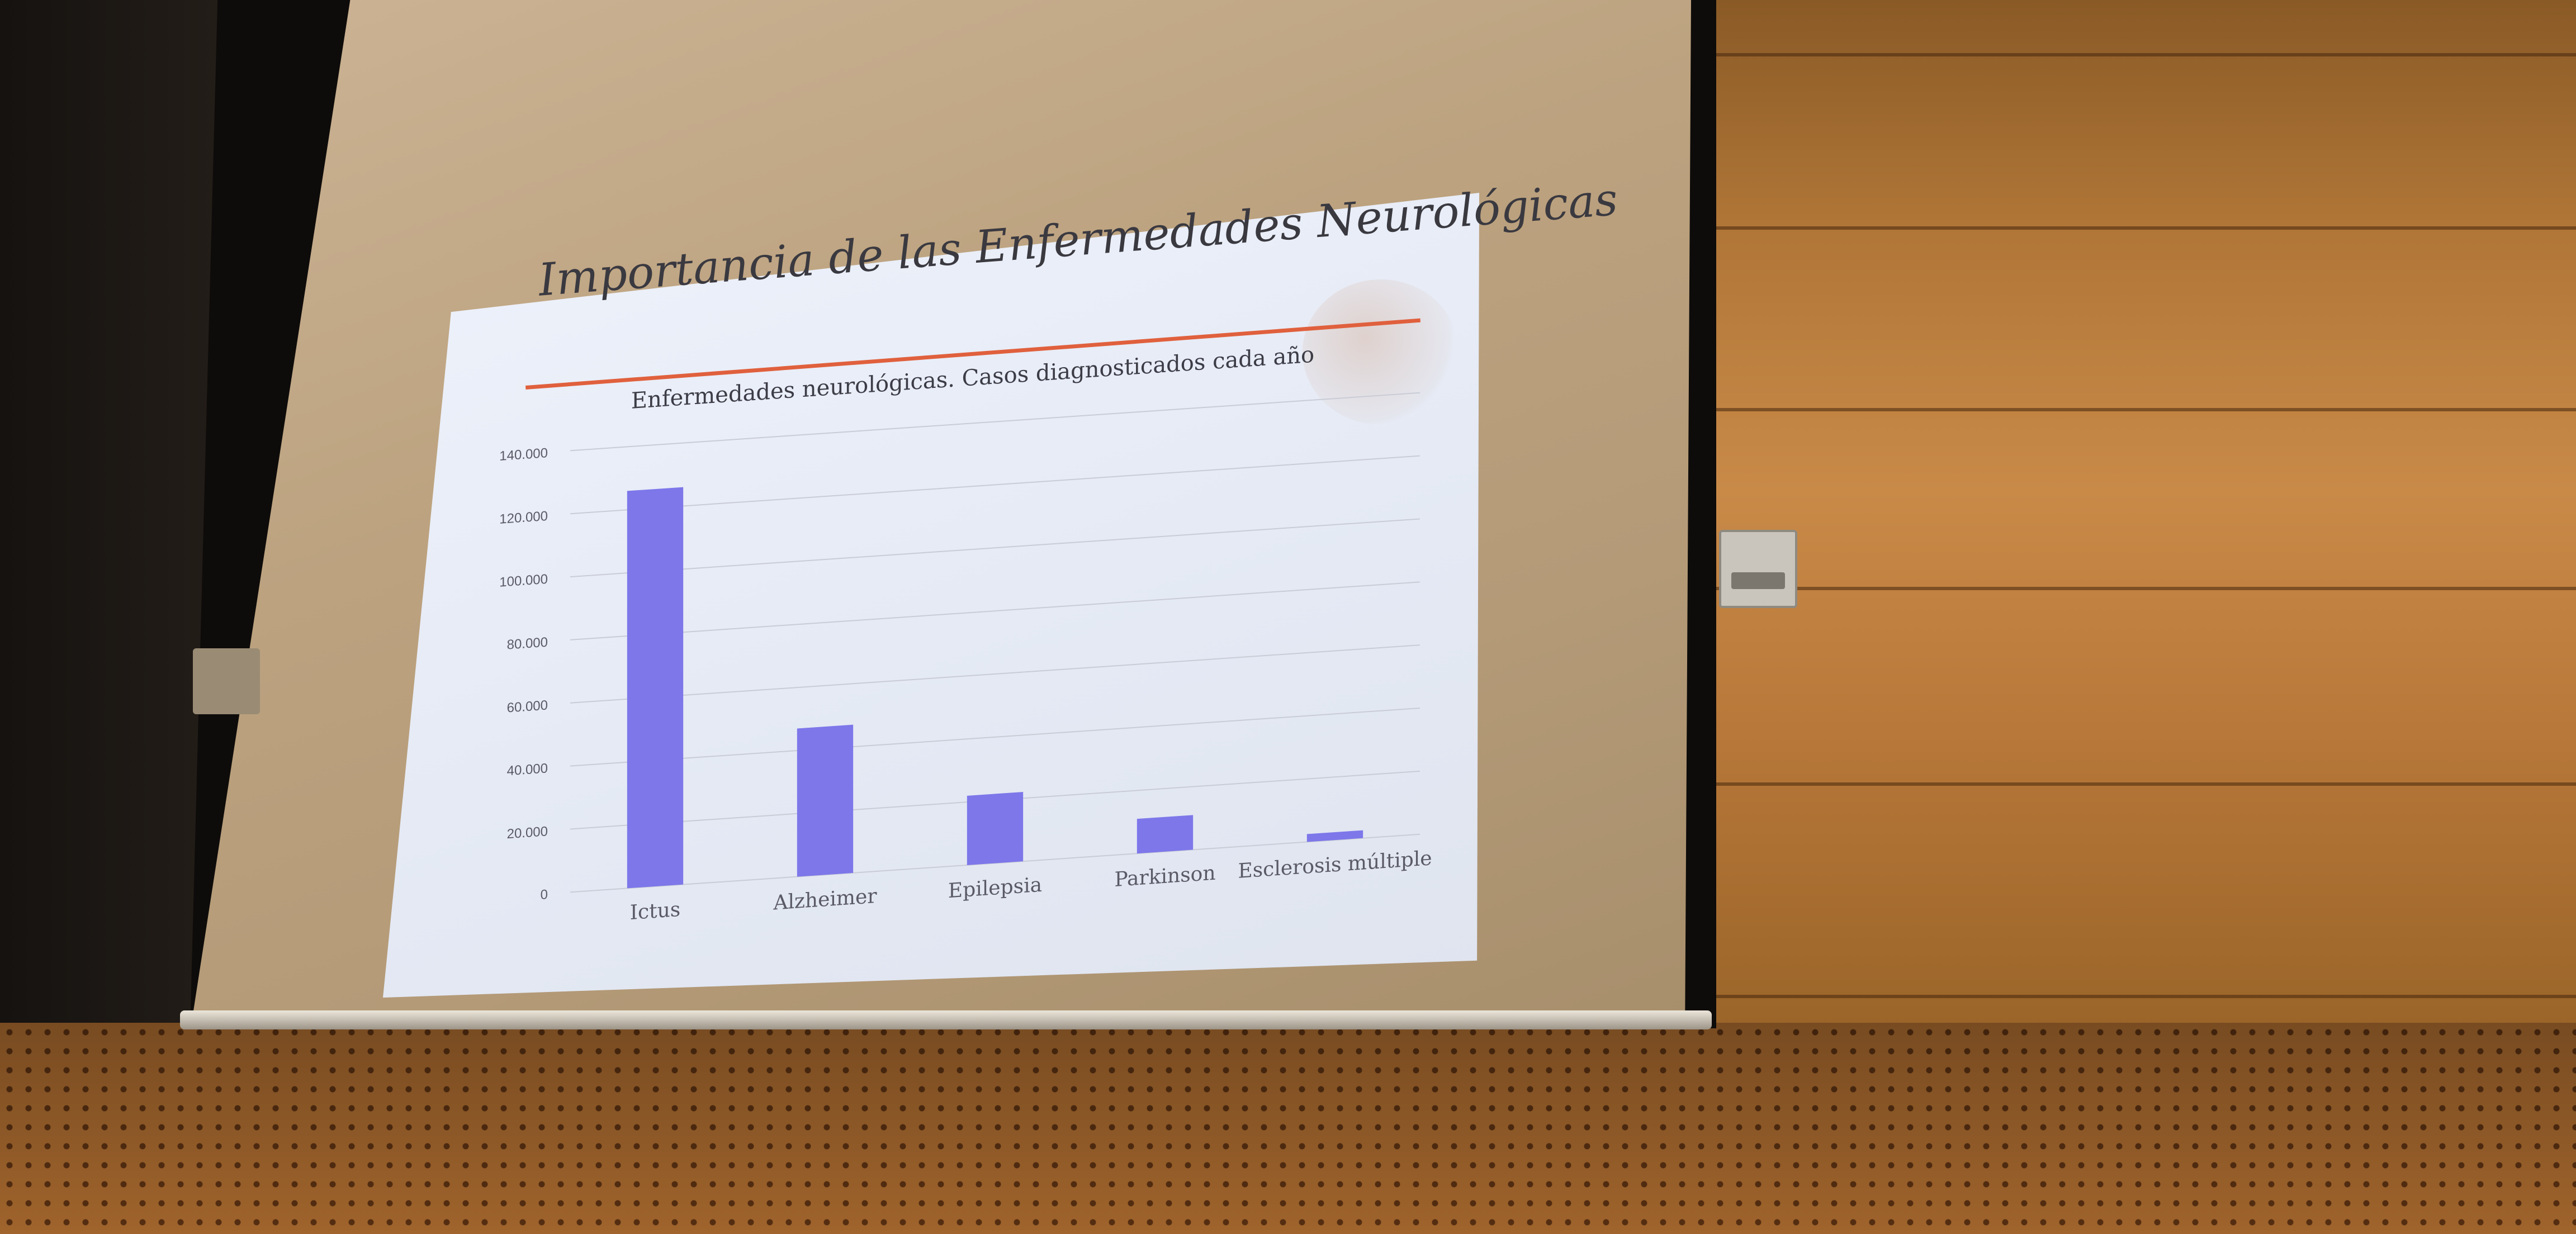 This screenshot has width=2576, height=1234. I want to click on screen-bracket, so click(227, 681).